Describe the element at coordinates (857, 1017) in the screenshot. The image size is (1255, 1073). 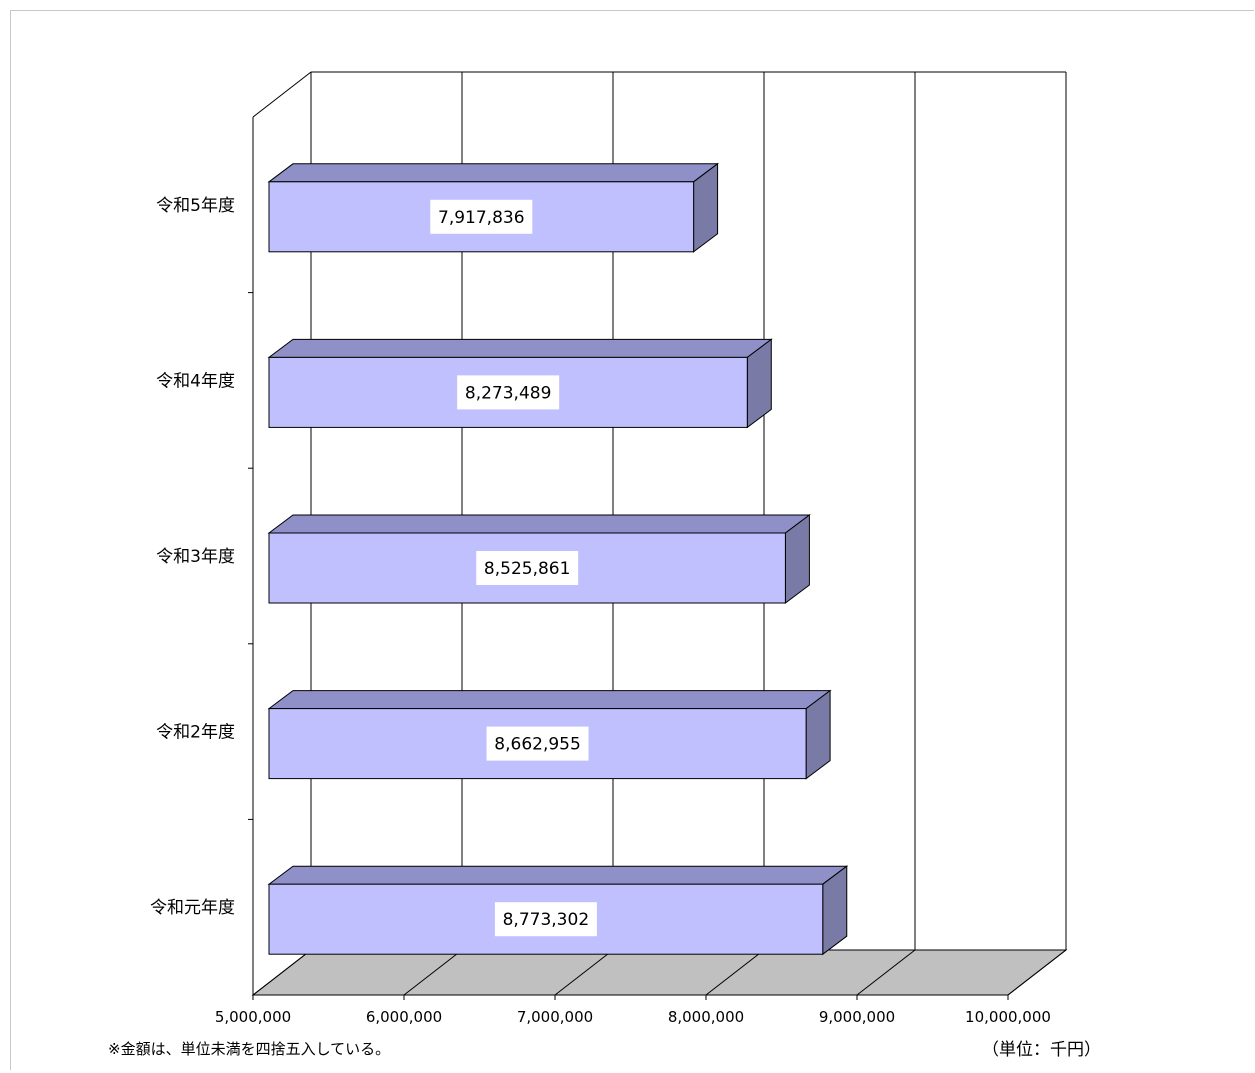
I see `x-tick-label: 9,000,000` at that location.